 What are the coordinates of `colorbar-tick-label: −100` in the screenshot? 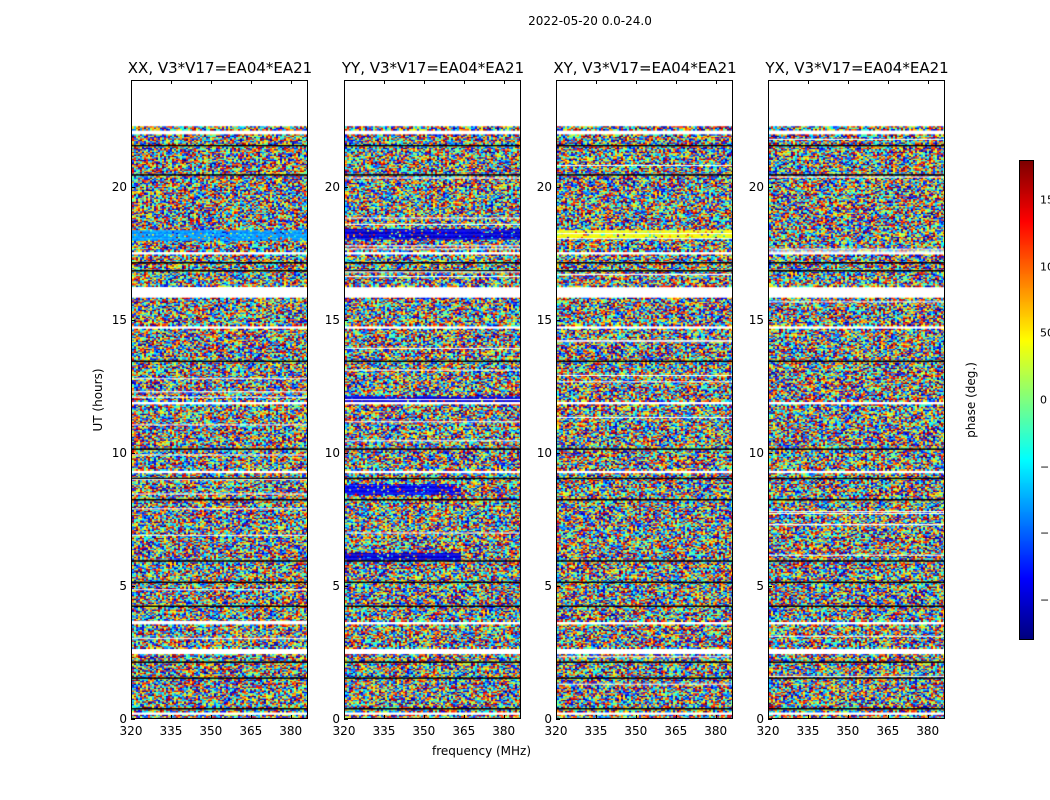 It's located at (1045, 533).